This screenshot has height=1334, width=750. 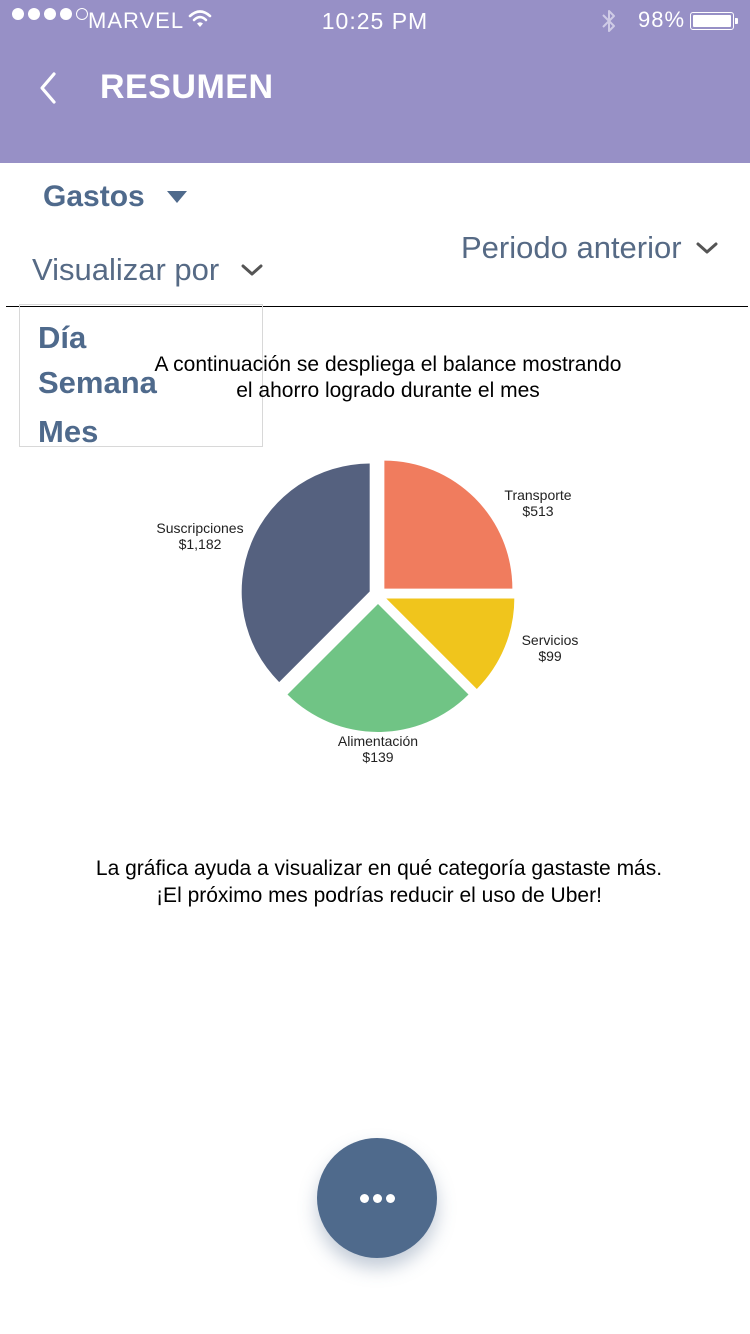 What do you see at coordinates (550, 640) in the screenshot?
I see `pie-label: Servicios` at bounding box center [550, 640].